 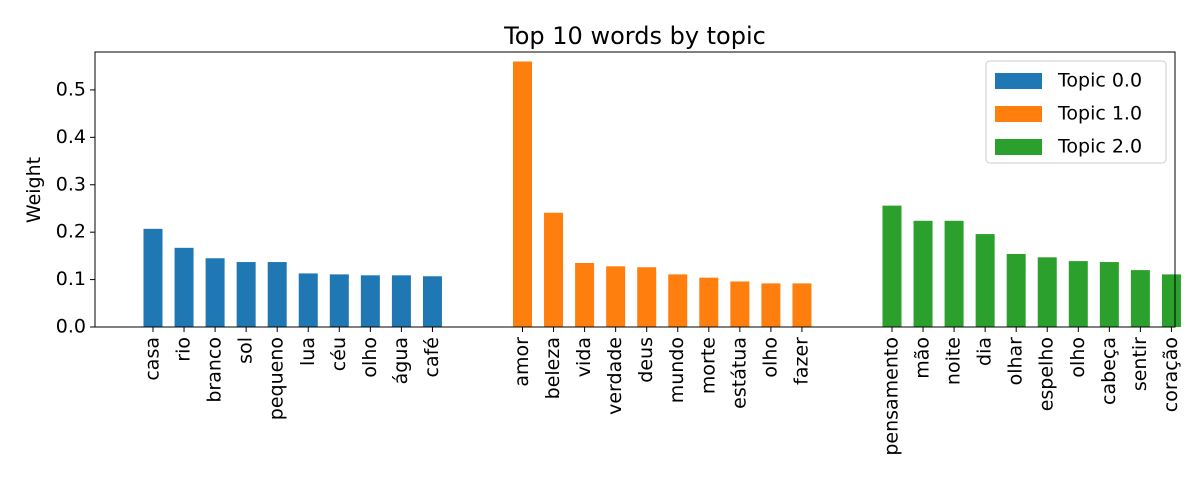 I want to click on x-tick-label: amor, so click(x=522, y=362).